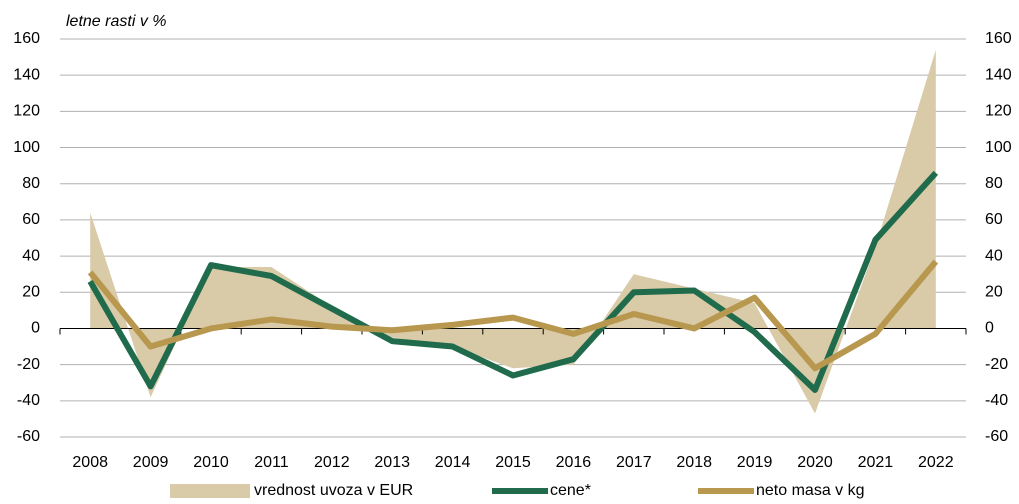 This screenshot has height=504, width=1019. I want to click on y2-tick-label: 40, so click(994, 255).